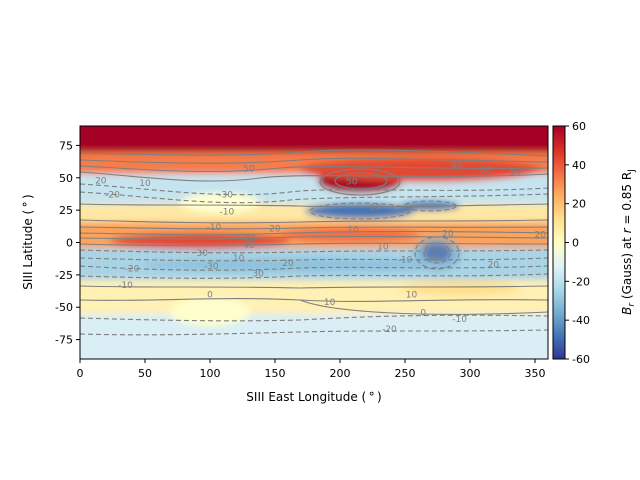 Image resolution: width=640 pixels, height=480 pixels. What do you see at coordinates (66, 145) in the screenshot?
I see `y-tick-label: 75` at bounding box center [66, 145].